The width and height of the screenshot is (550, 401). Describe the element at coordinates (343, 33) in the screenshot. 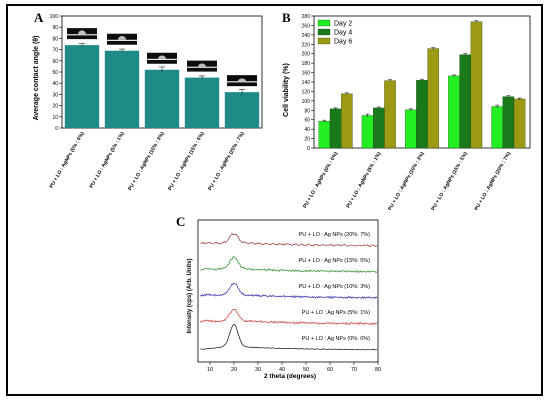

I see `legend-label: Day 4` at that location.